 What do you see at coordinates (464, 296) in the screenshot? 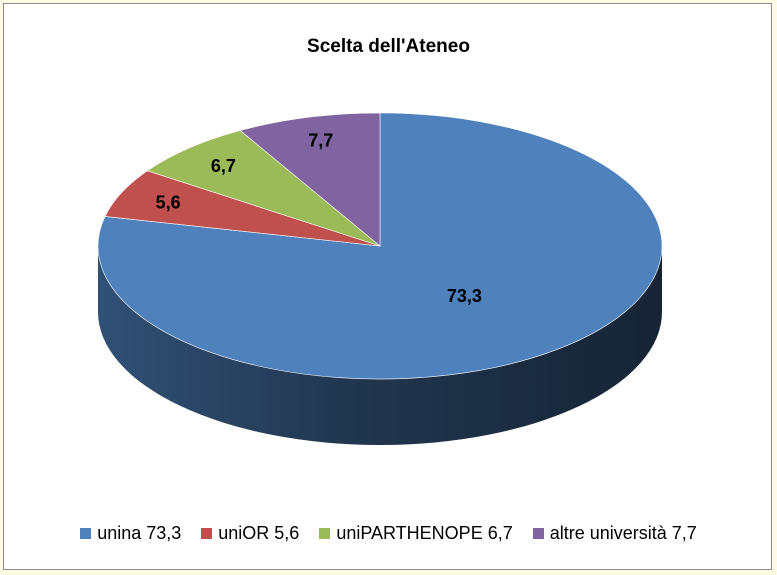
I see `data-label-0: 73,3` at bounding box center [464, 296].